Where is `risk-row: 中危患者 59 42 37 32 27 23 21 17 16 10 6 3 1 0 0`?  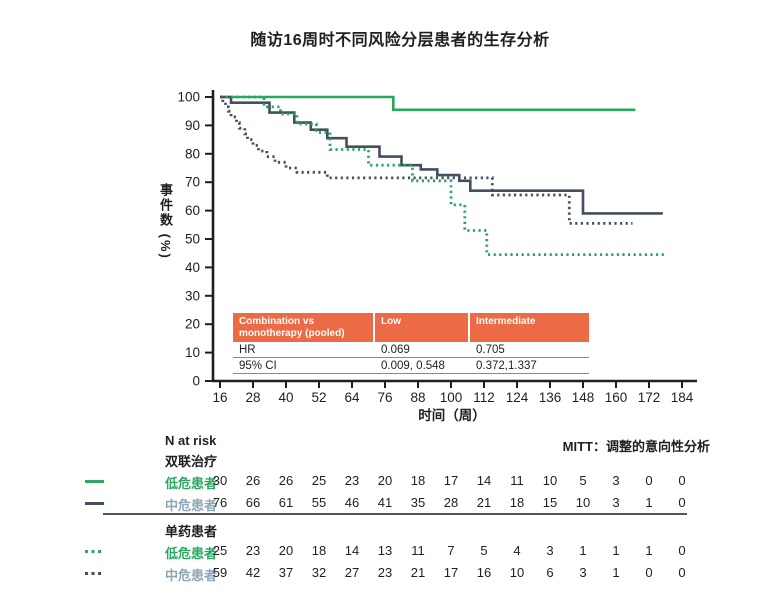
risk-row: 中危患者 59 42 37 32 27 23 21 17 16 10 6 3 1 0 0 is located at coordinates (382, 574).